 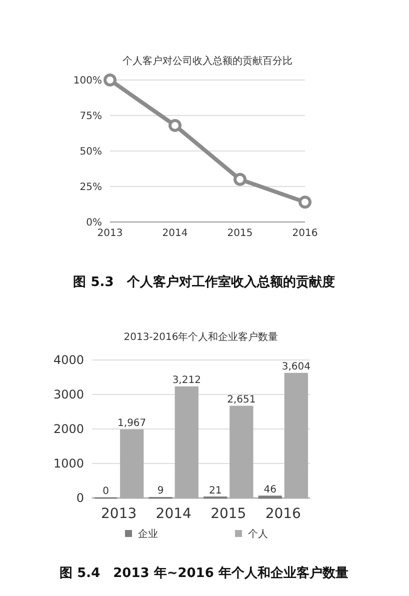 What do you see at coordinates (258, 534) in the screenshot?
I see `legend-label: 个人` at bounding box center [258, 534].